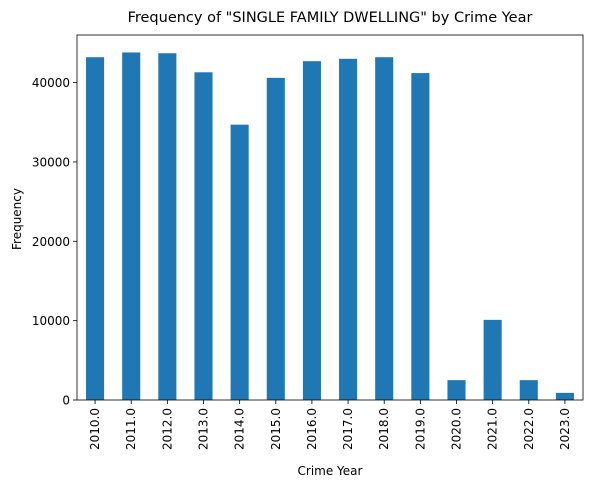 This screenshot has width=589, height=492. What do you see at coordinates (420, 429) in the screenshot?
I see `x-tick-label: 2019.0` at bounding box center [420, 429].